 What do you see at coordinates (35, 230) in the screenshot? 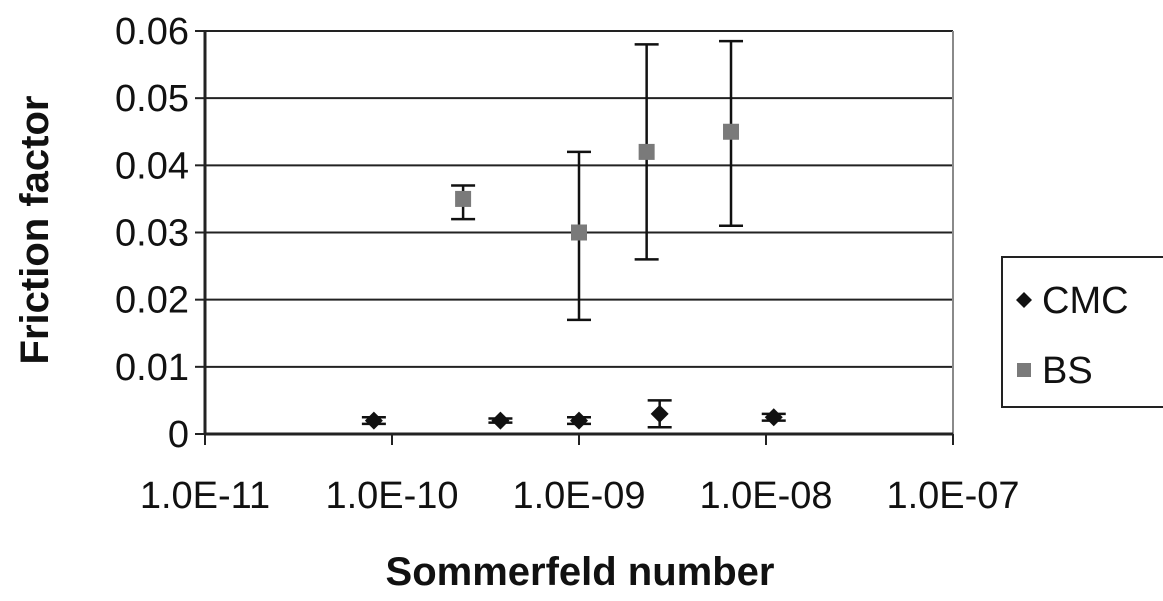
I see `y-axis-title: Friction factor` at bounding box center [35, 230].